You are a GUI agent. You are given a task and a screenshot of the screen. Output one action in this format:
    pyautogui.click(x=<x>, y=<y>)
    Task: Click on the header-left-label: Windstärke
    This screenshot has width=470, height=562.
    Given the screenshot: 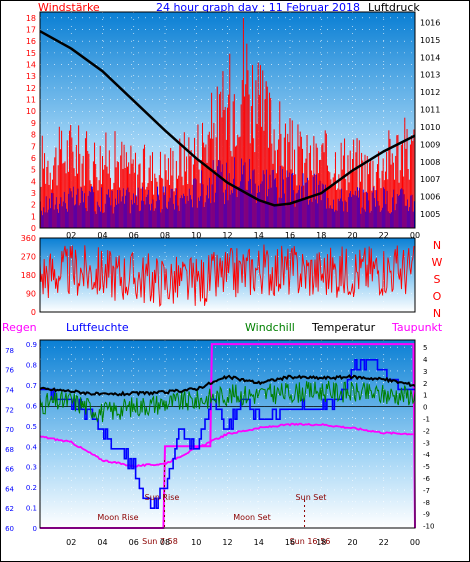 What is the action you would take?
    pyautogui.click(x=69, y=7)
    